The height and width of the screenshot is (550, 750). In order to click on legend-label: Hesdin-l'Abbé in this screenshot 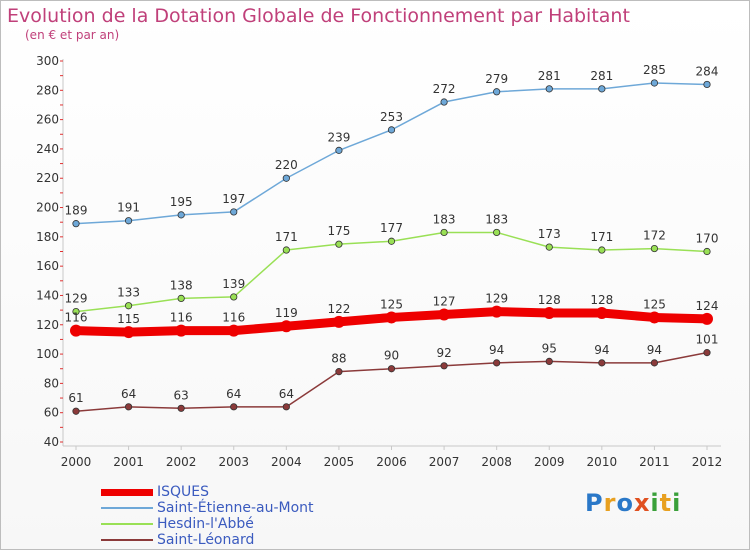, I will do `click(205, 524)`.